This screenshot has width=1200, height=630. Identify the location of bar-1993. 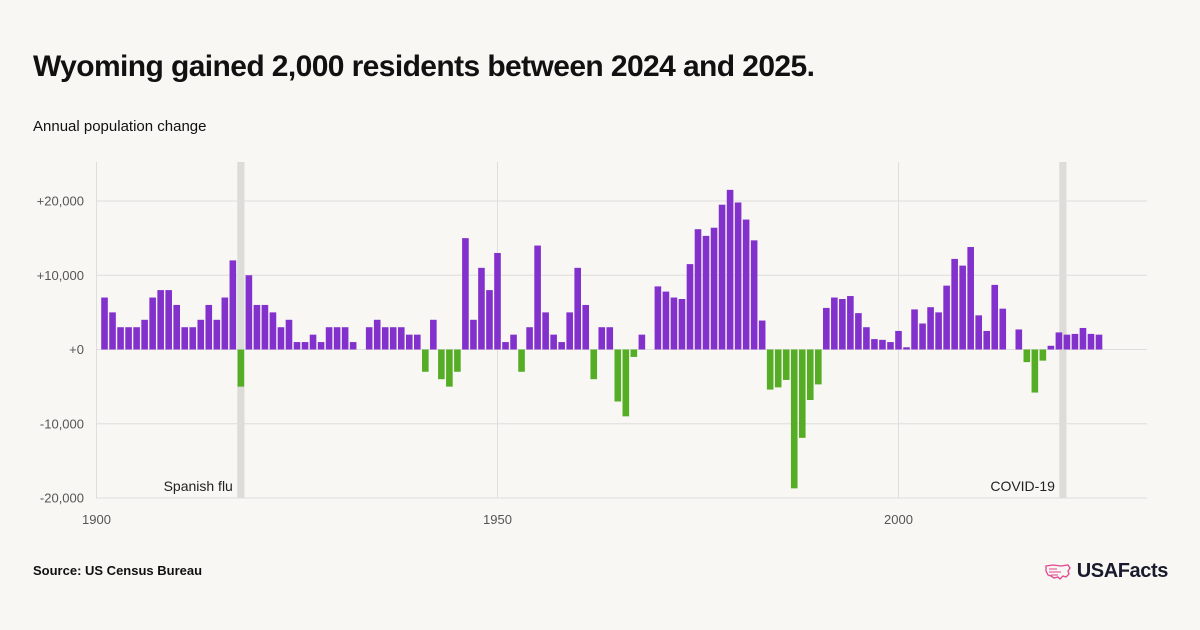
(842, 324).